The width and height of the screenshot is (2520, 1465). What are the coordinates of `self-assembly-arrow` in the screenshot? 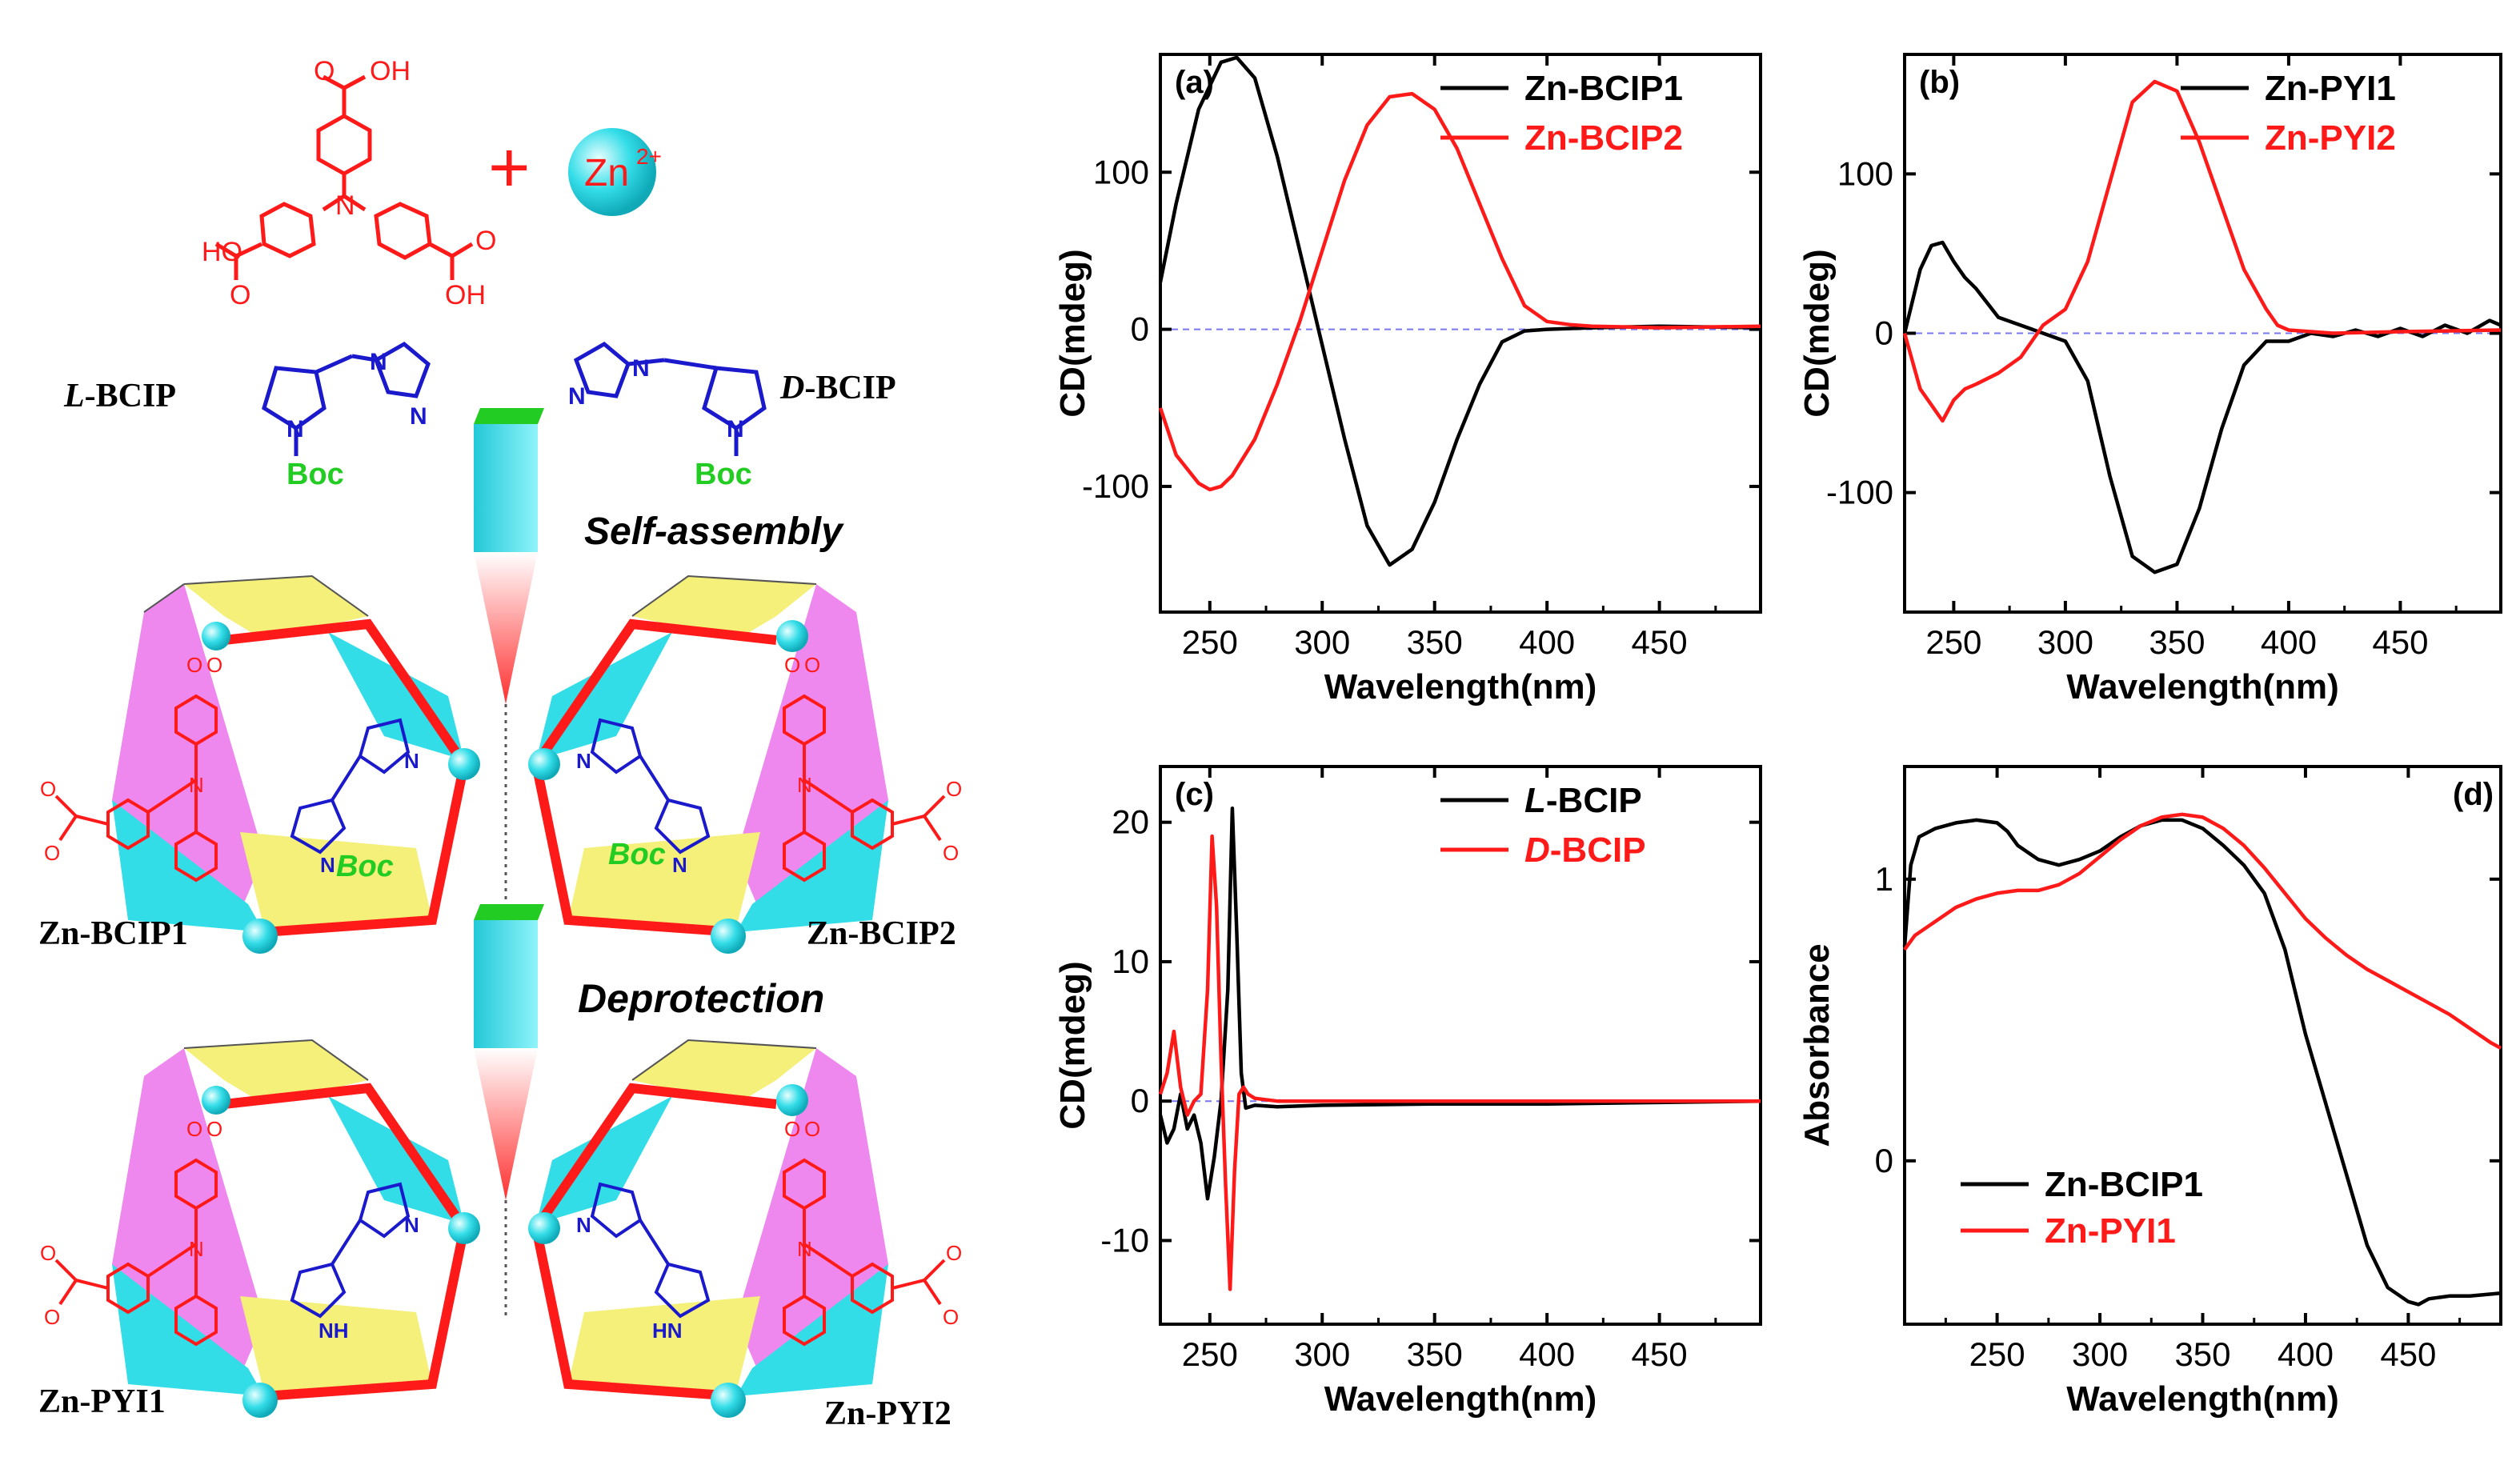 It's located at (509, 556).